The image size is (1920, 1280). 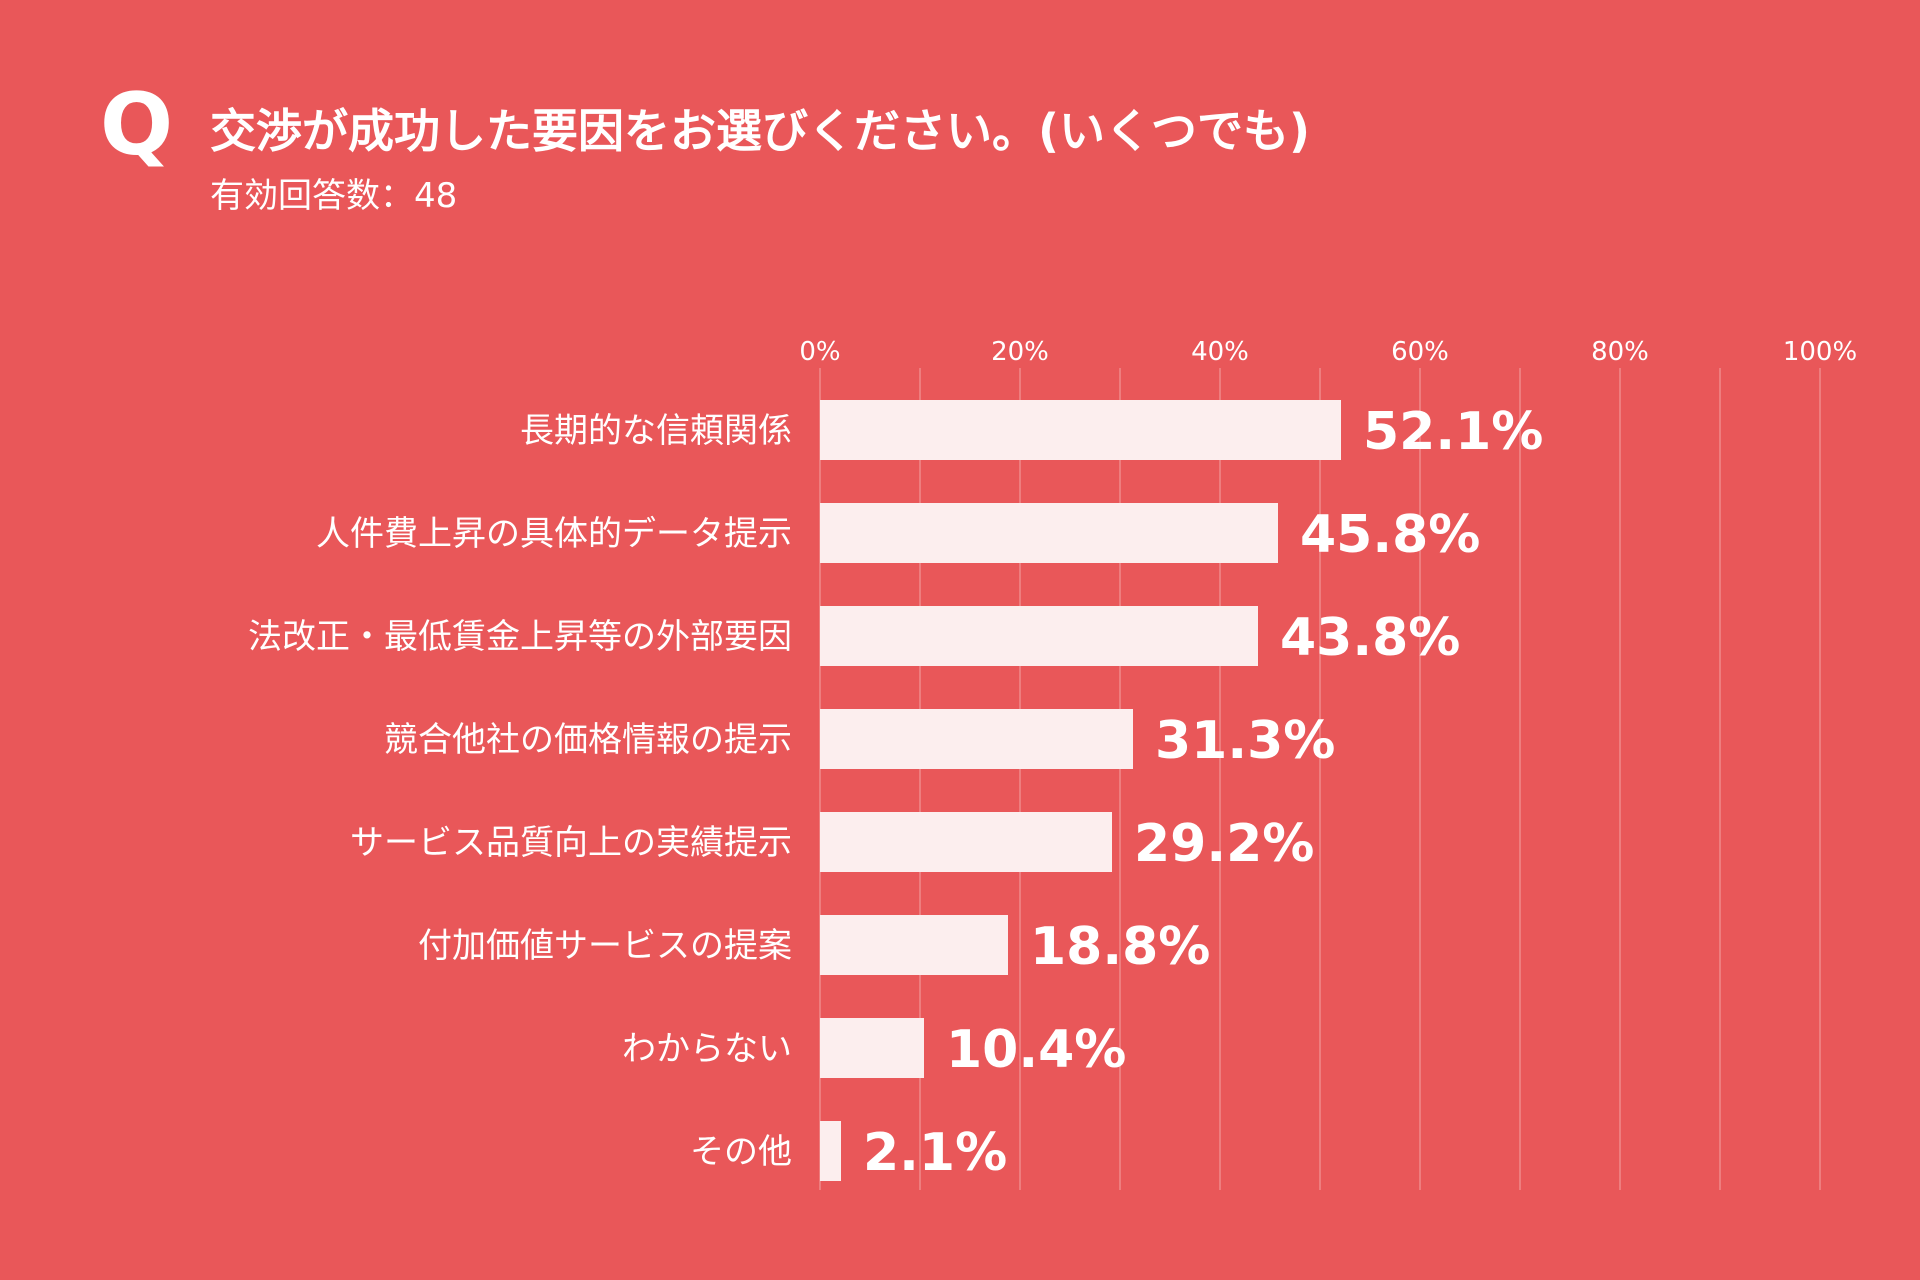 I want to click on x-tick-label: 100%, so click(x=1820, y=352).